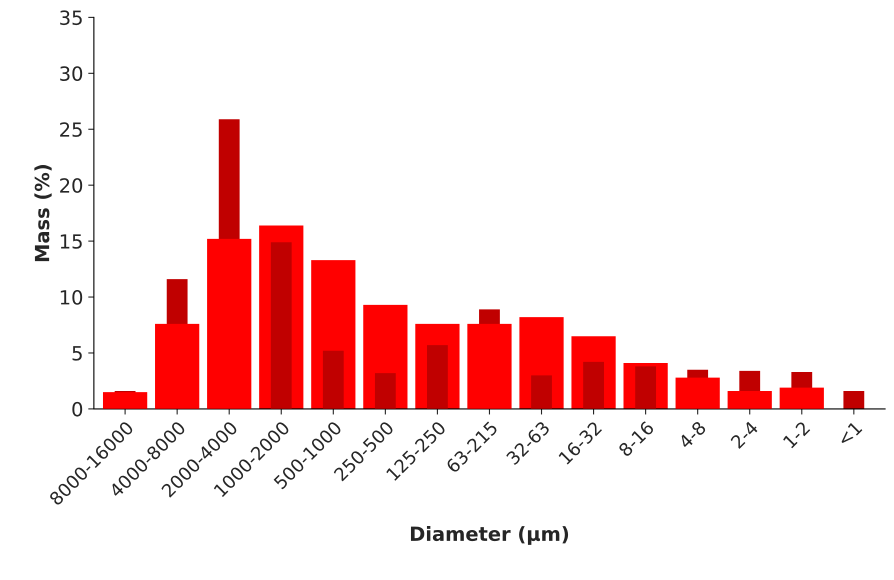 The width and height of the screenshot is (894, 580). I want to click on x-tick-label: 2-4, so click(744, 434).